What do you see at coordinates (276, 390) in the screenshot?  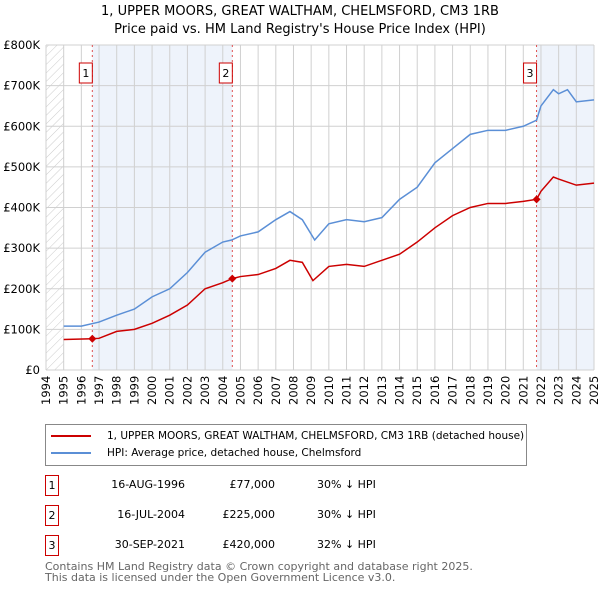 I see `x-tick-label: 2007` at bounding box center [276, 390].